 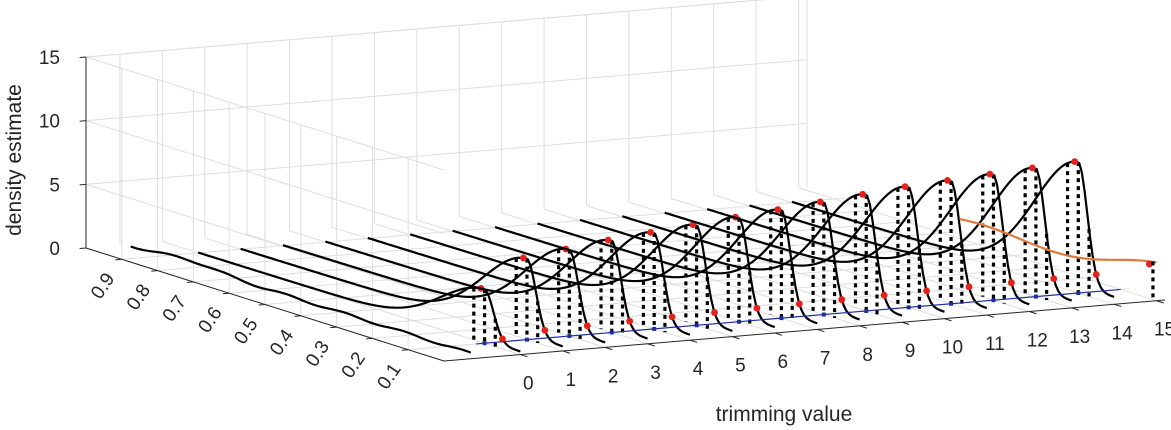 I want to click on y-tick-label: 0.5, so click(x=246, y=332).